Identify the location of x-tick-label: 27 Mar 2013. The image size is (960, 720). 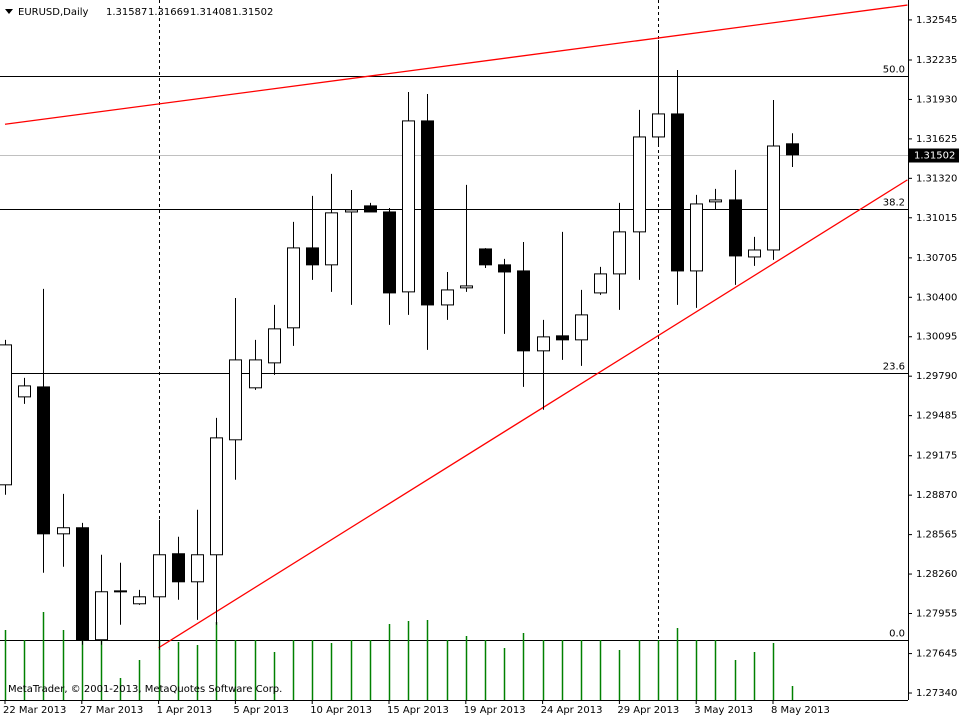
(111, 710).